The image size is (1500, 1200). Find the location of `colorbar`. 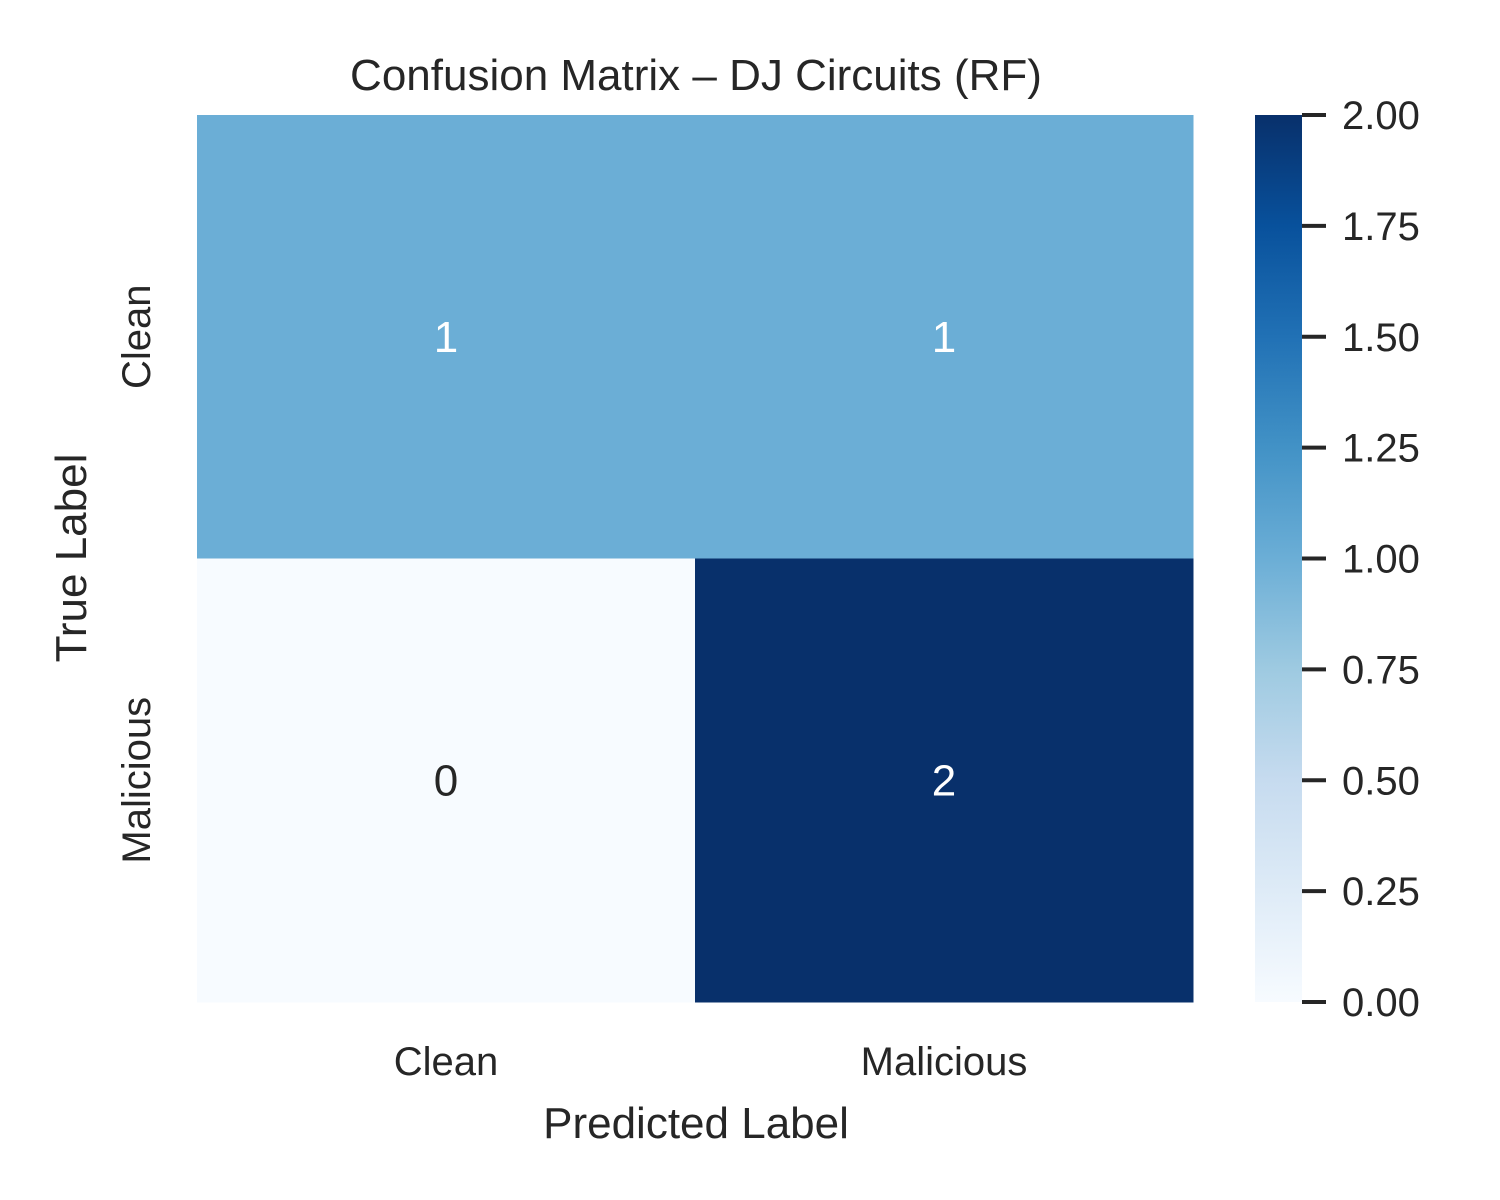

colorbar is located at coordinates (1278, 558).